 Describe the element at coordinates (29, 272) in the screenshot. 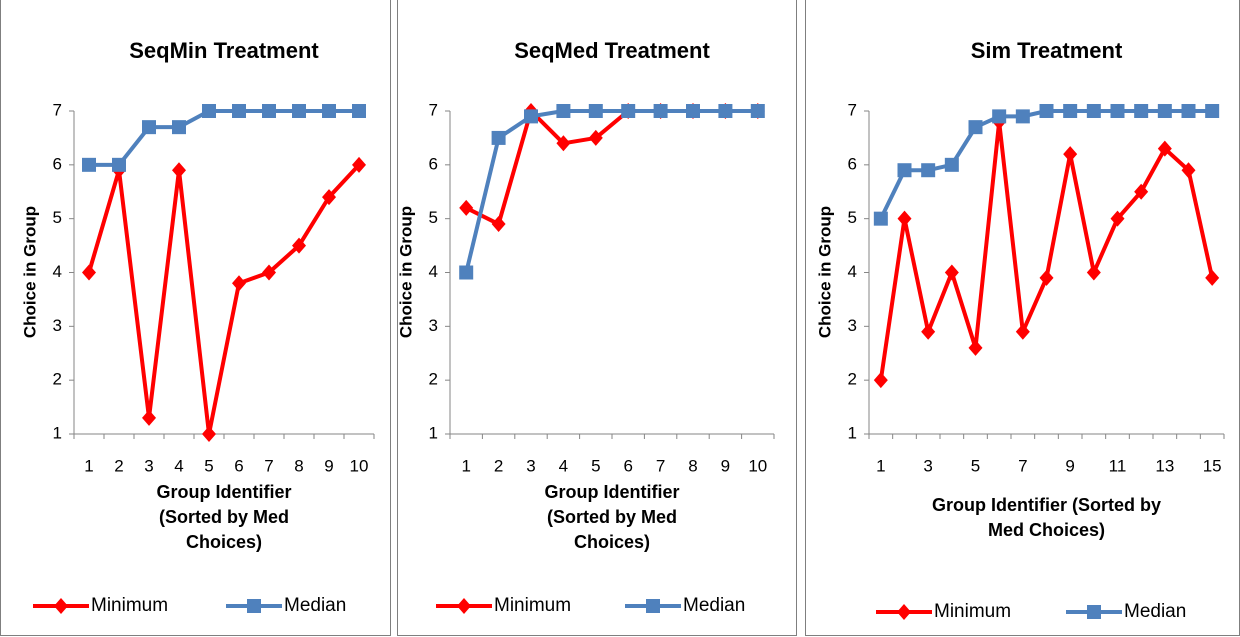

I see `y-axis-label: Choice in Group` at that location.